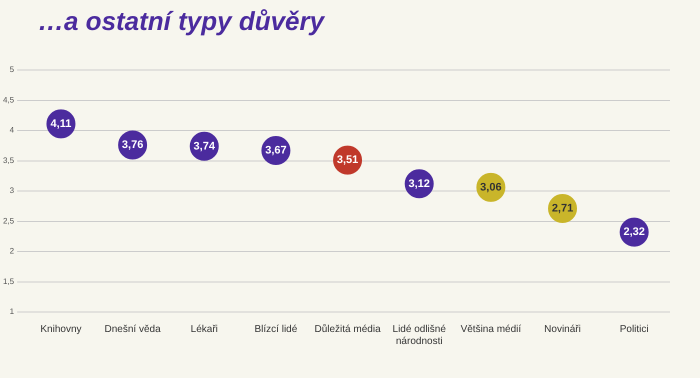 The image size is (700, 378). What do you see at coordinates (8, 221) in the screenshot?
I see `y-tick-label: 2,5` at bounding box center [8, 221].